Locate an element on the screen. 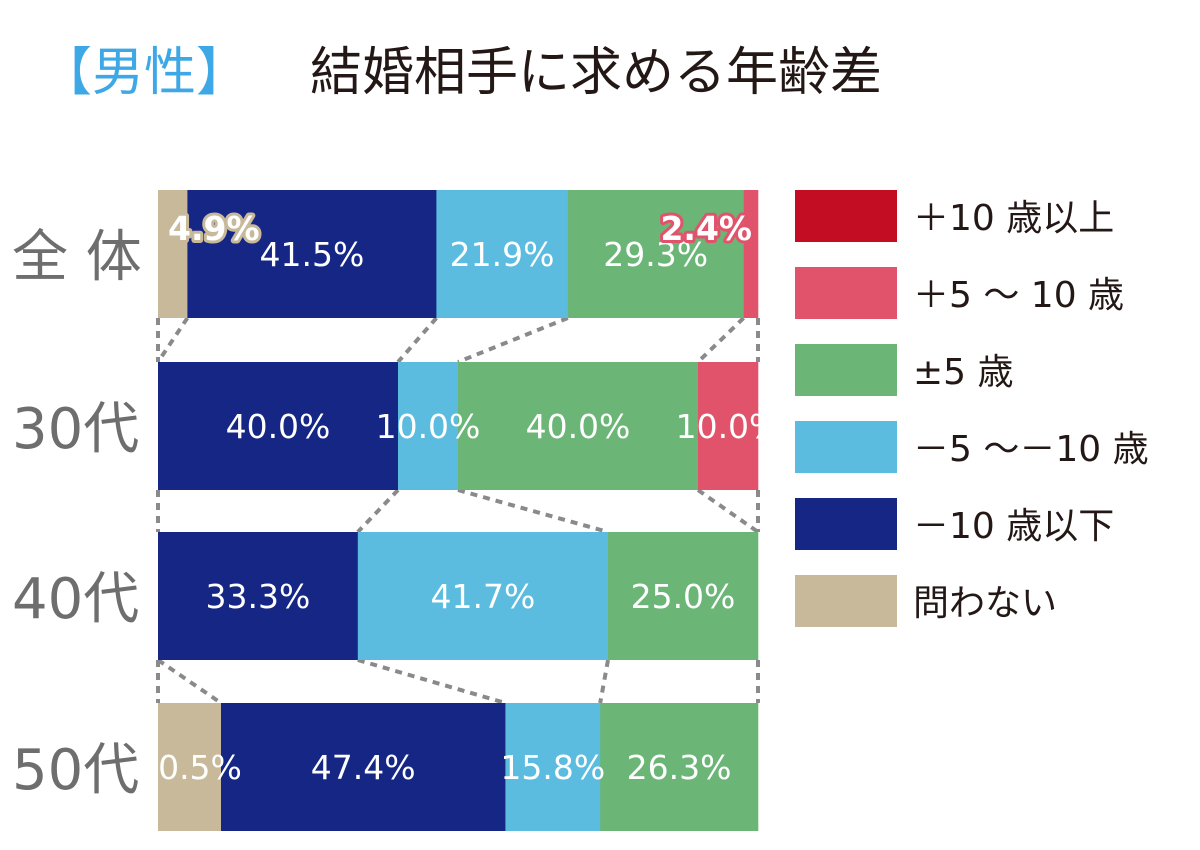  chart-title: 結婚相手に求める年齢差 is located at coordinates (596, 73).